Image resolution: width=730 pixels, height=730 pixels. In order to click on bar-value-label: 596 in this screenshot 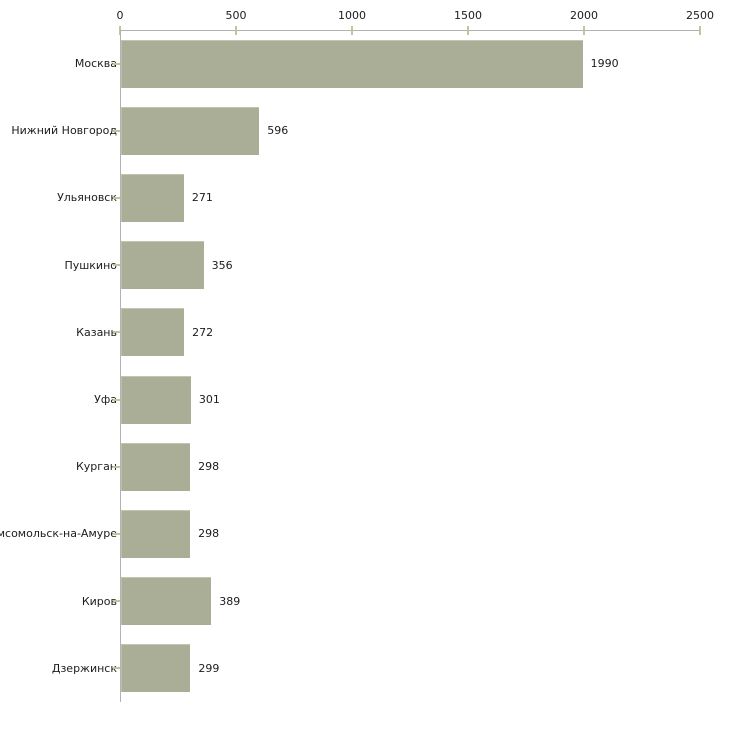, I will do `click(278, 131)`.